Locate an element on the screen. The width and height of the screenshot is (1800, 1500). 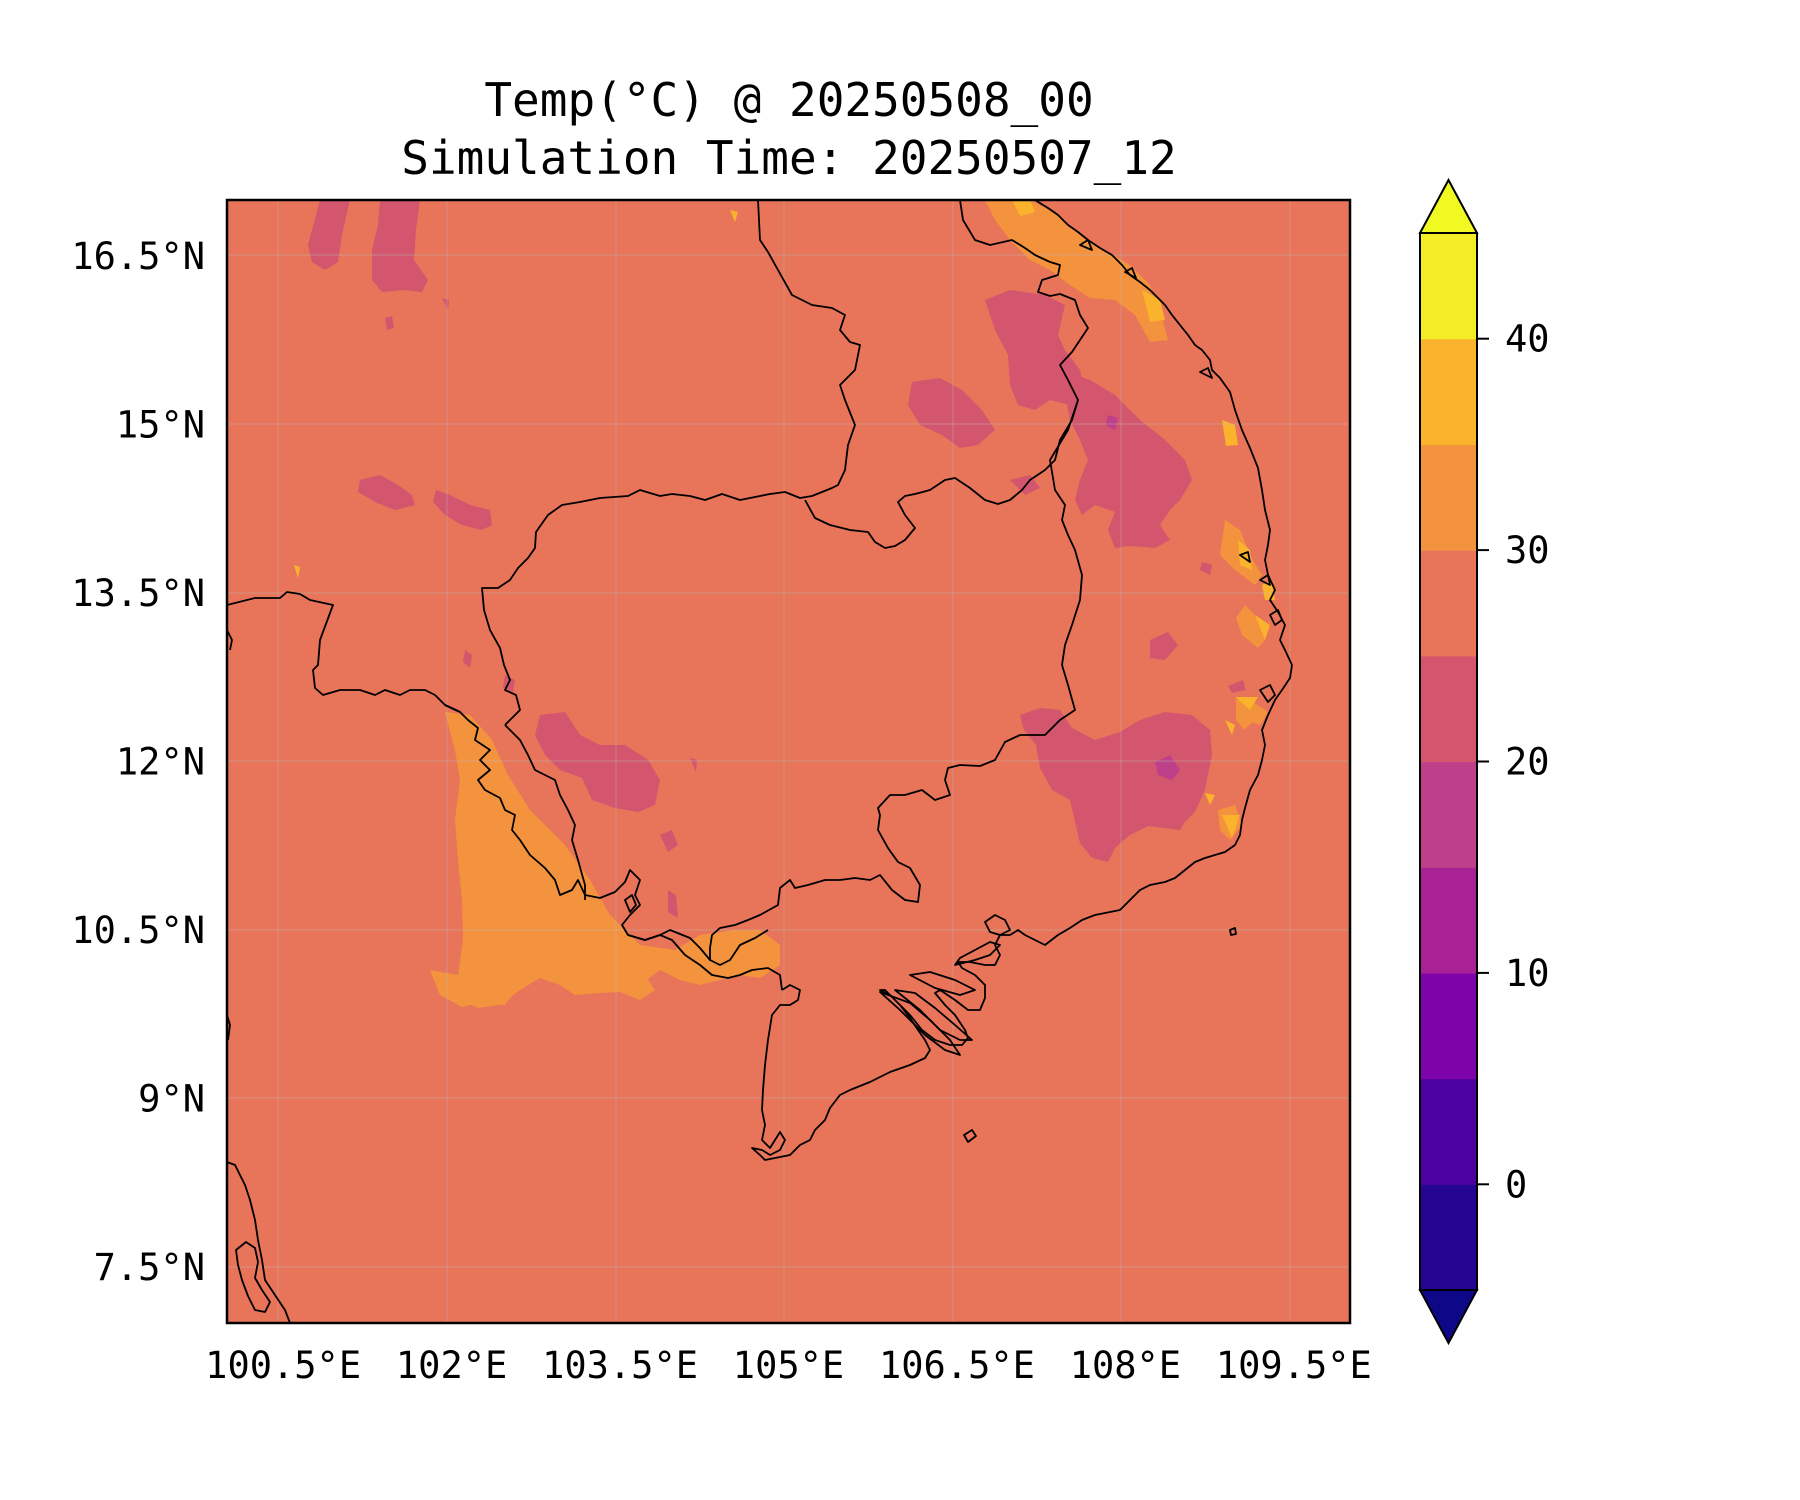
colorbar: 0 10 20 30 40 is located at coordinates (1484, 761).